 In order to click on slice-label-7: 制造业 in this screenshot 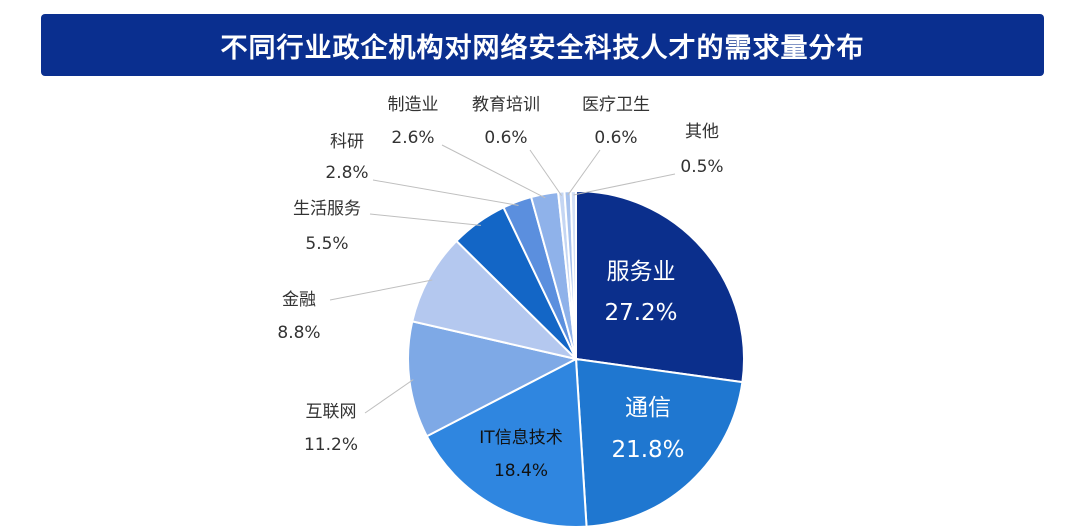, I will do `click(413, 105)`.